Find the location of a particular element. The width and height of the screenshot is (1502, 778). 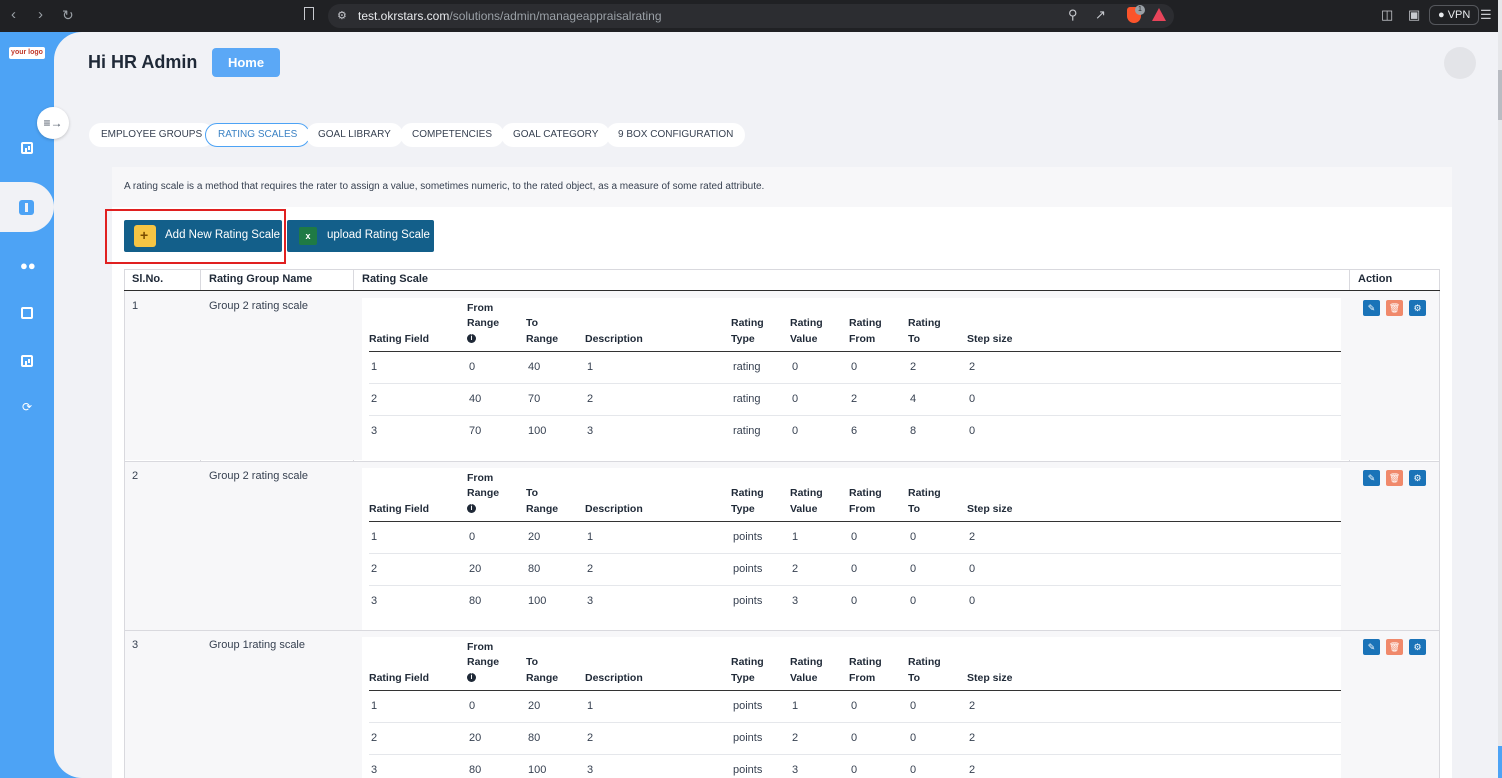

reload-icon: ↻ is located at coordinates (68, 15).